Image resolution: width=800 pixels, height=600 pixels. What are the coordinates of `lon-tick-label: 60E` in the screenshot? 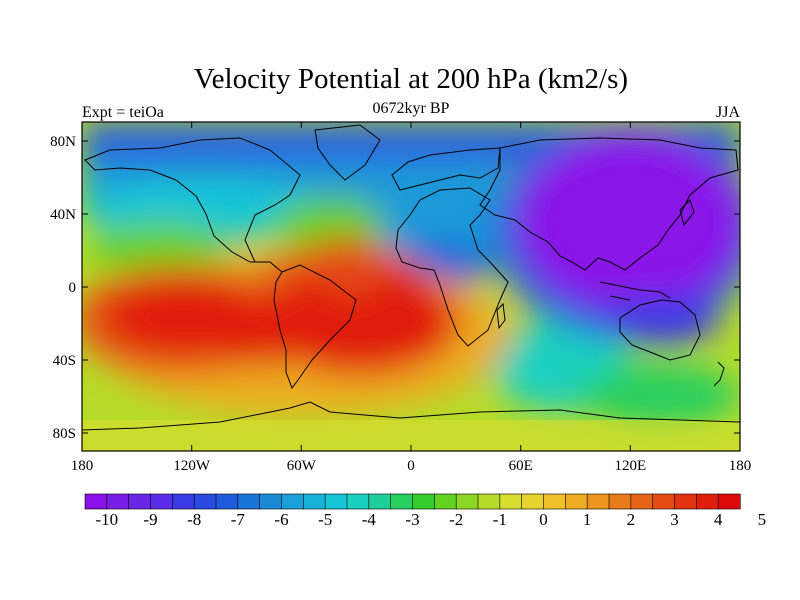 It's located at (521, 466).